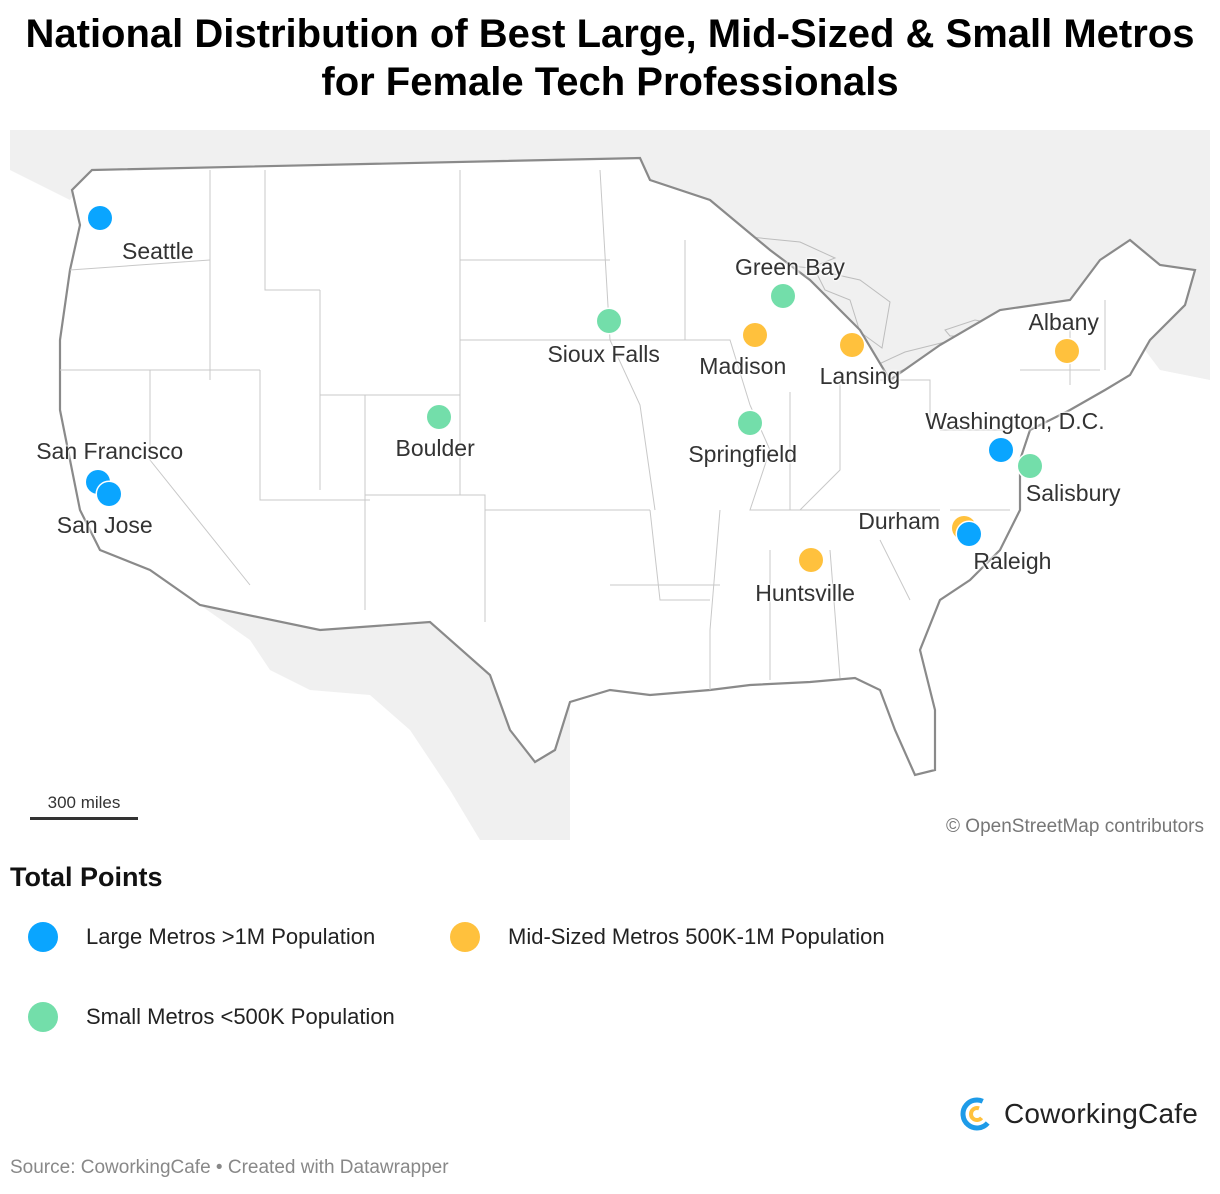 Image resolution: width=1220 pixels, height=1194 pixels. I want to click on legend-dot-mid, so click(465, 937).